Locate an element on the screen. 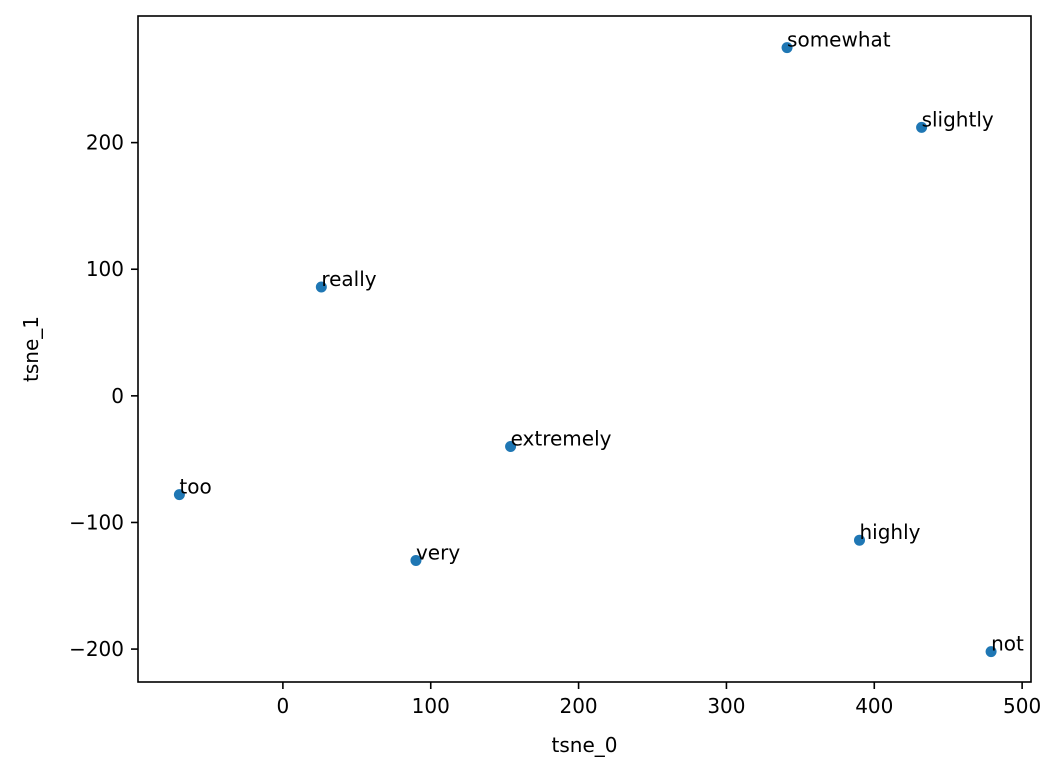 Image resolution: width=1063 pixels, height=776 pixels. point-label: not is located at coordinates (1007, 644).